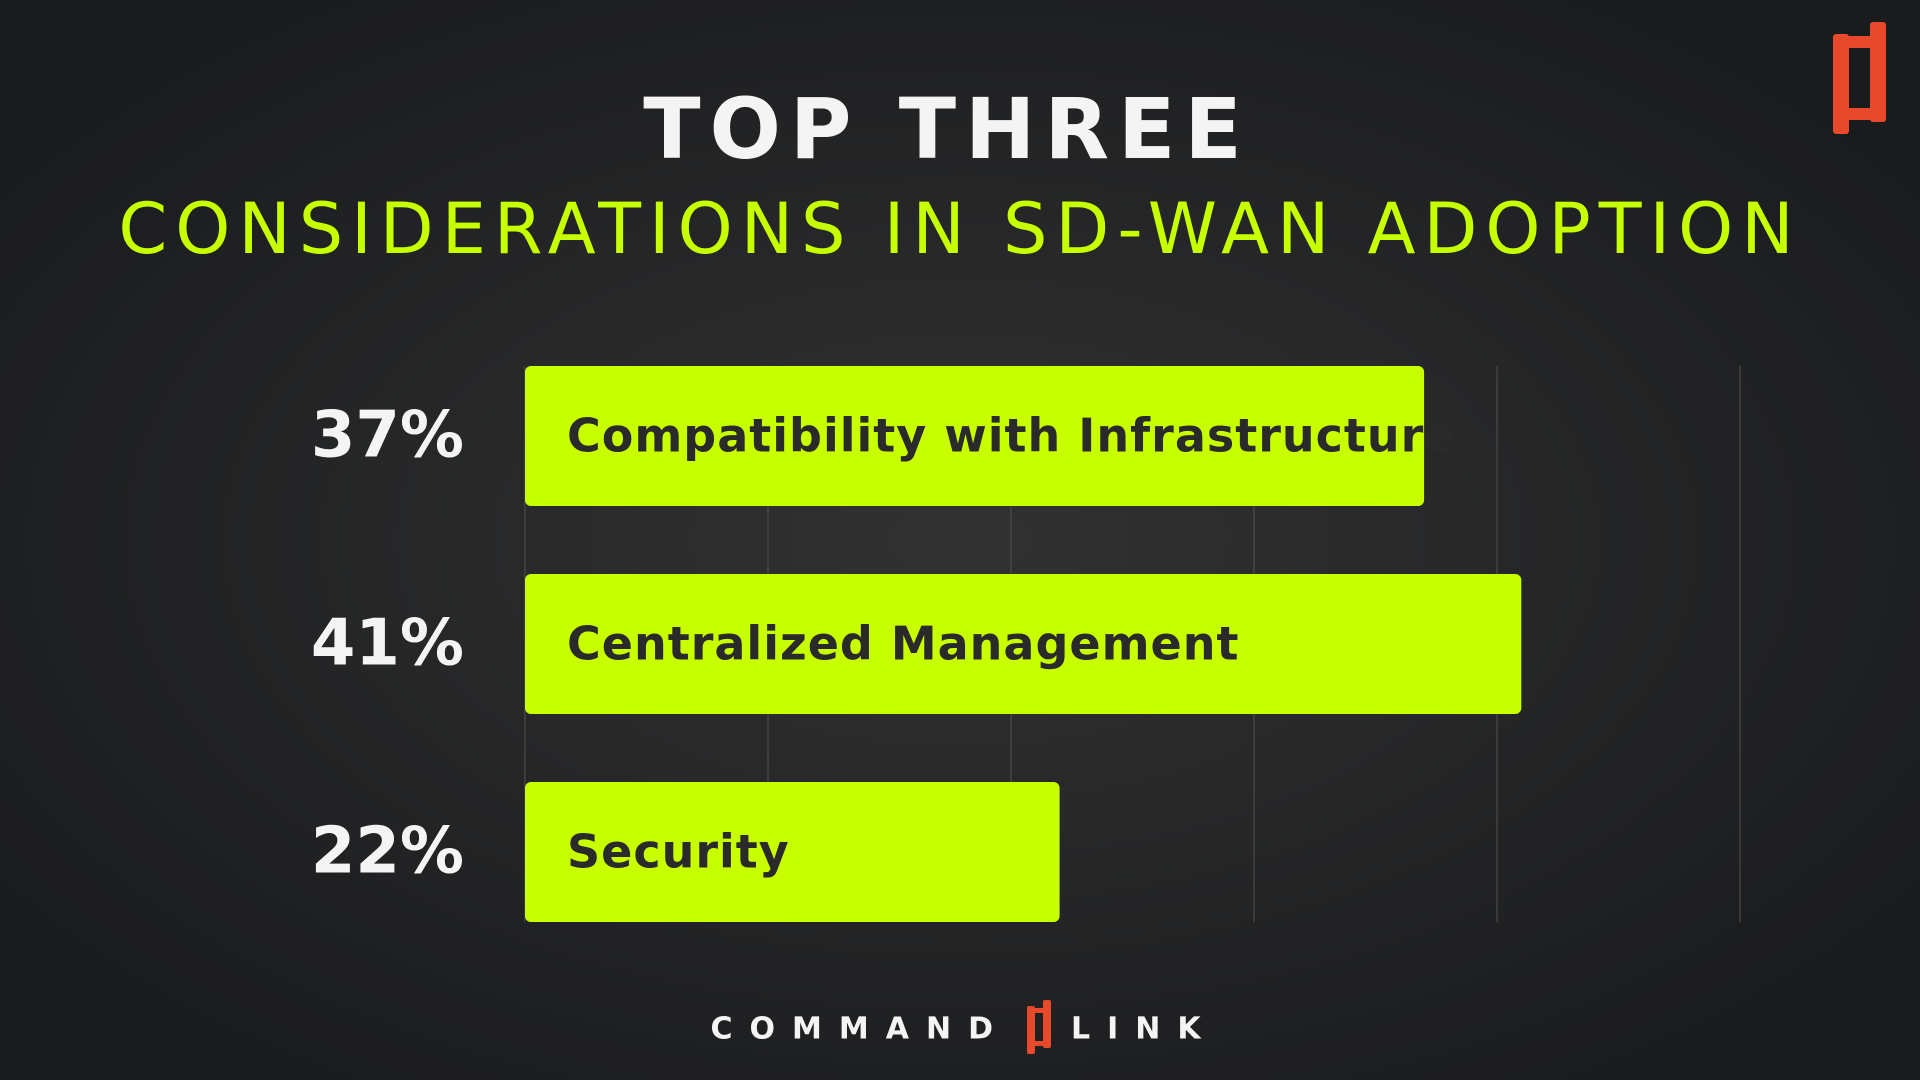  I want to click on logo, so click(1859, 78).